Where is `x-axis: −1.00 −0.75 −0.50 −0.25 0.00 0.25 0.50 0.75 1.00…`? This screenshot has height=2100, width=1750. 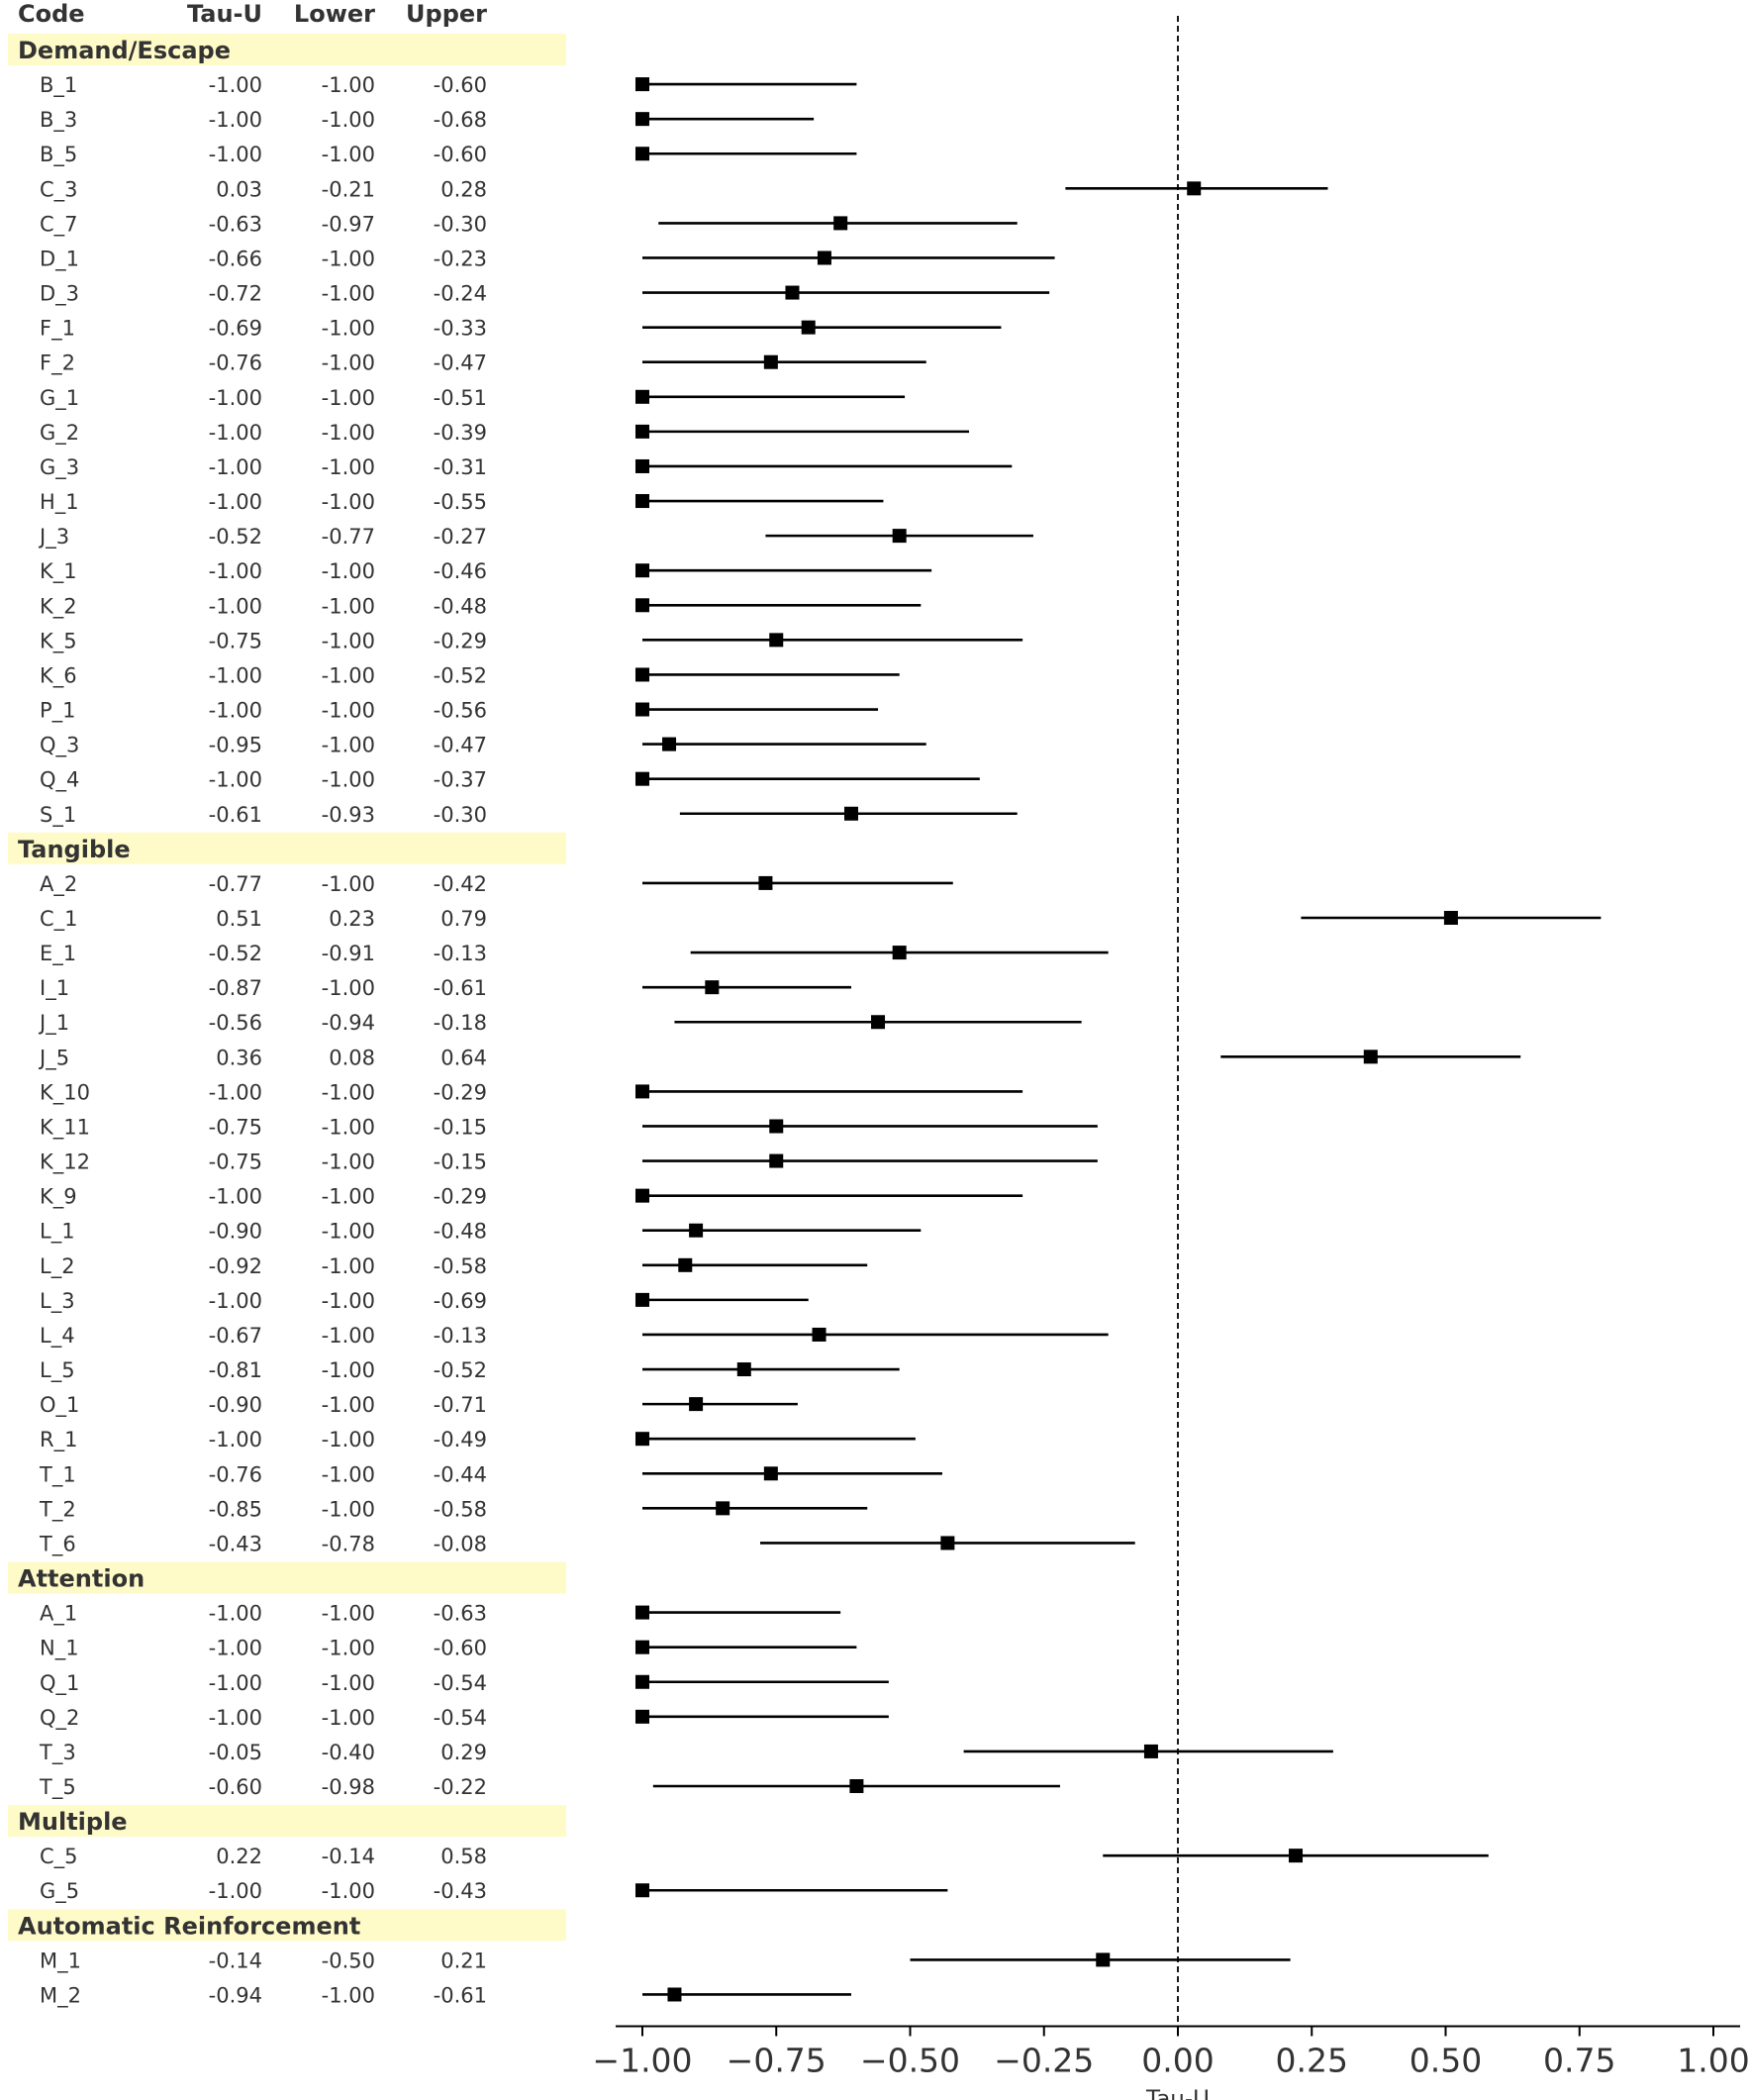 x-axis: −1.00 −0.75 −0.50 −0.25 0.00 0.25 0.50 0.75 1.00… is located at coordinates (1171, 2062).